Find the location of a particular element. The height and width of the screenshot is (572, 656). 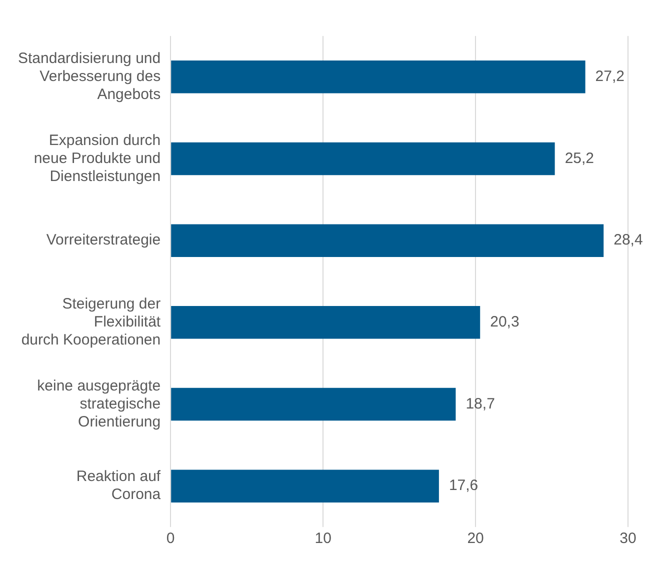

y-tick-label: Expansion durch neue Produkte und Dienstleistungen is located at coordinates (97, 158).